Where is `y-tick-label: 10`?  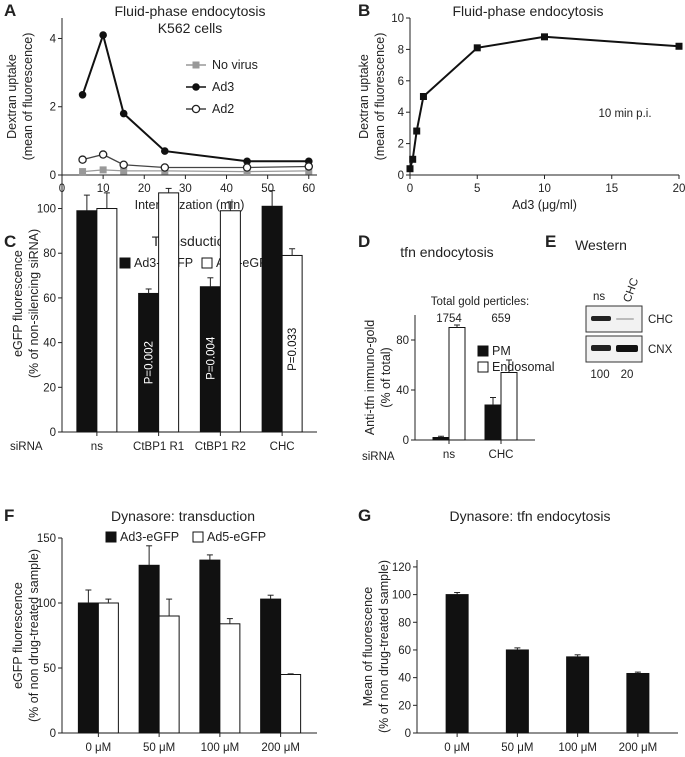 y-tick-label: 10 is located at coordinates (397, 19).